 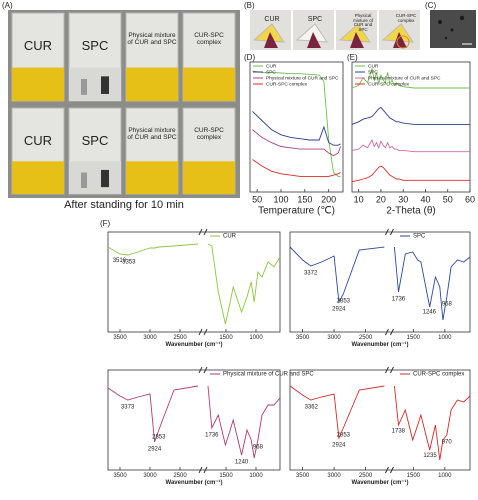 What do you see at coordinates (249, 5) in the screenshot?
I see `panel-label: (B)` at bounding box center [249, 5].